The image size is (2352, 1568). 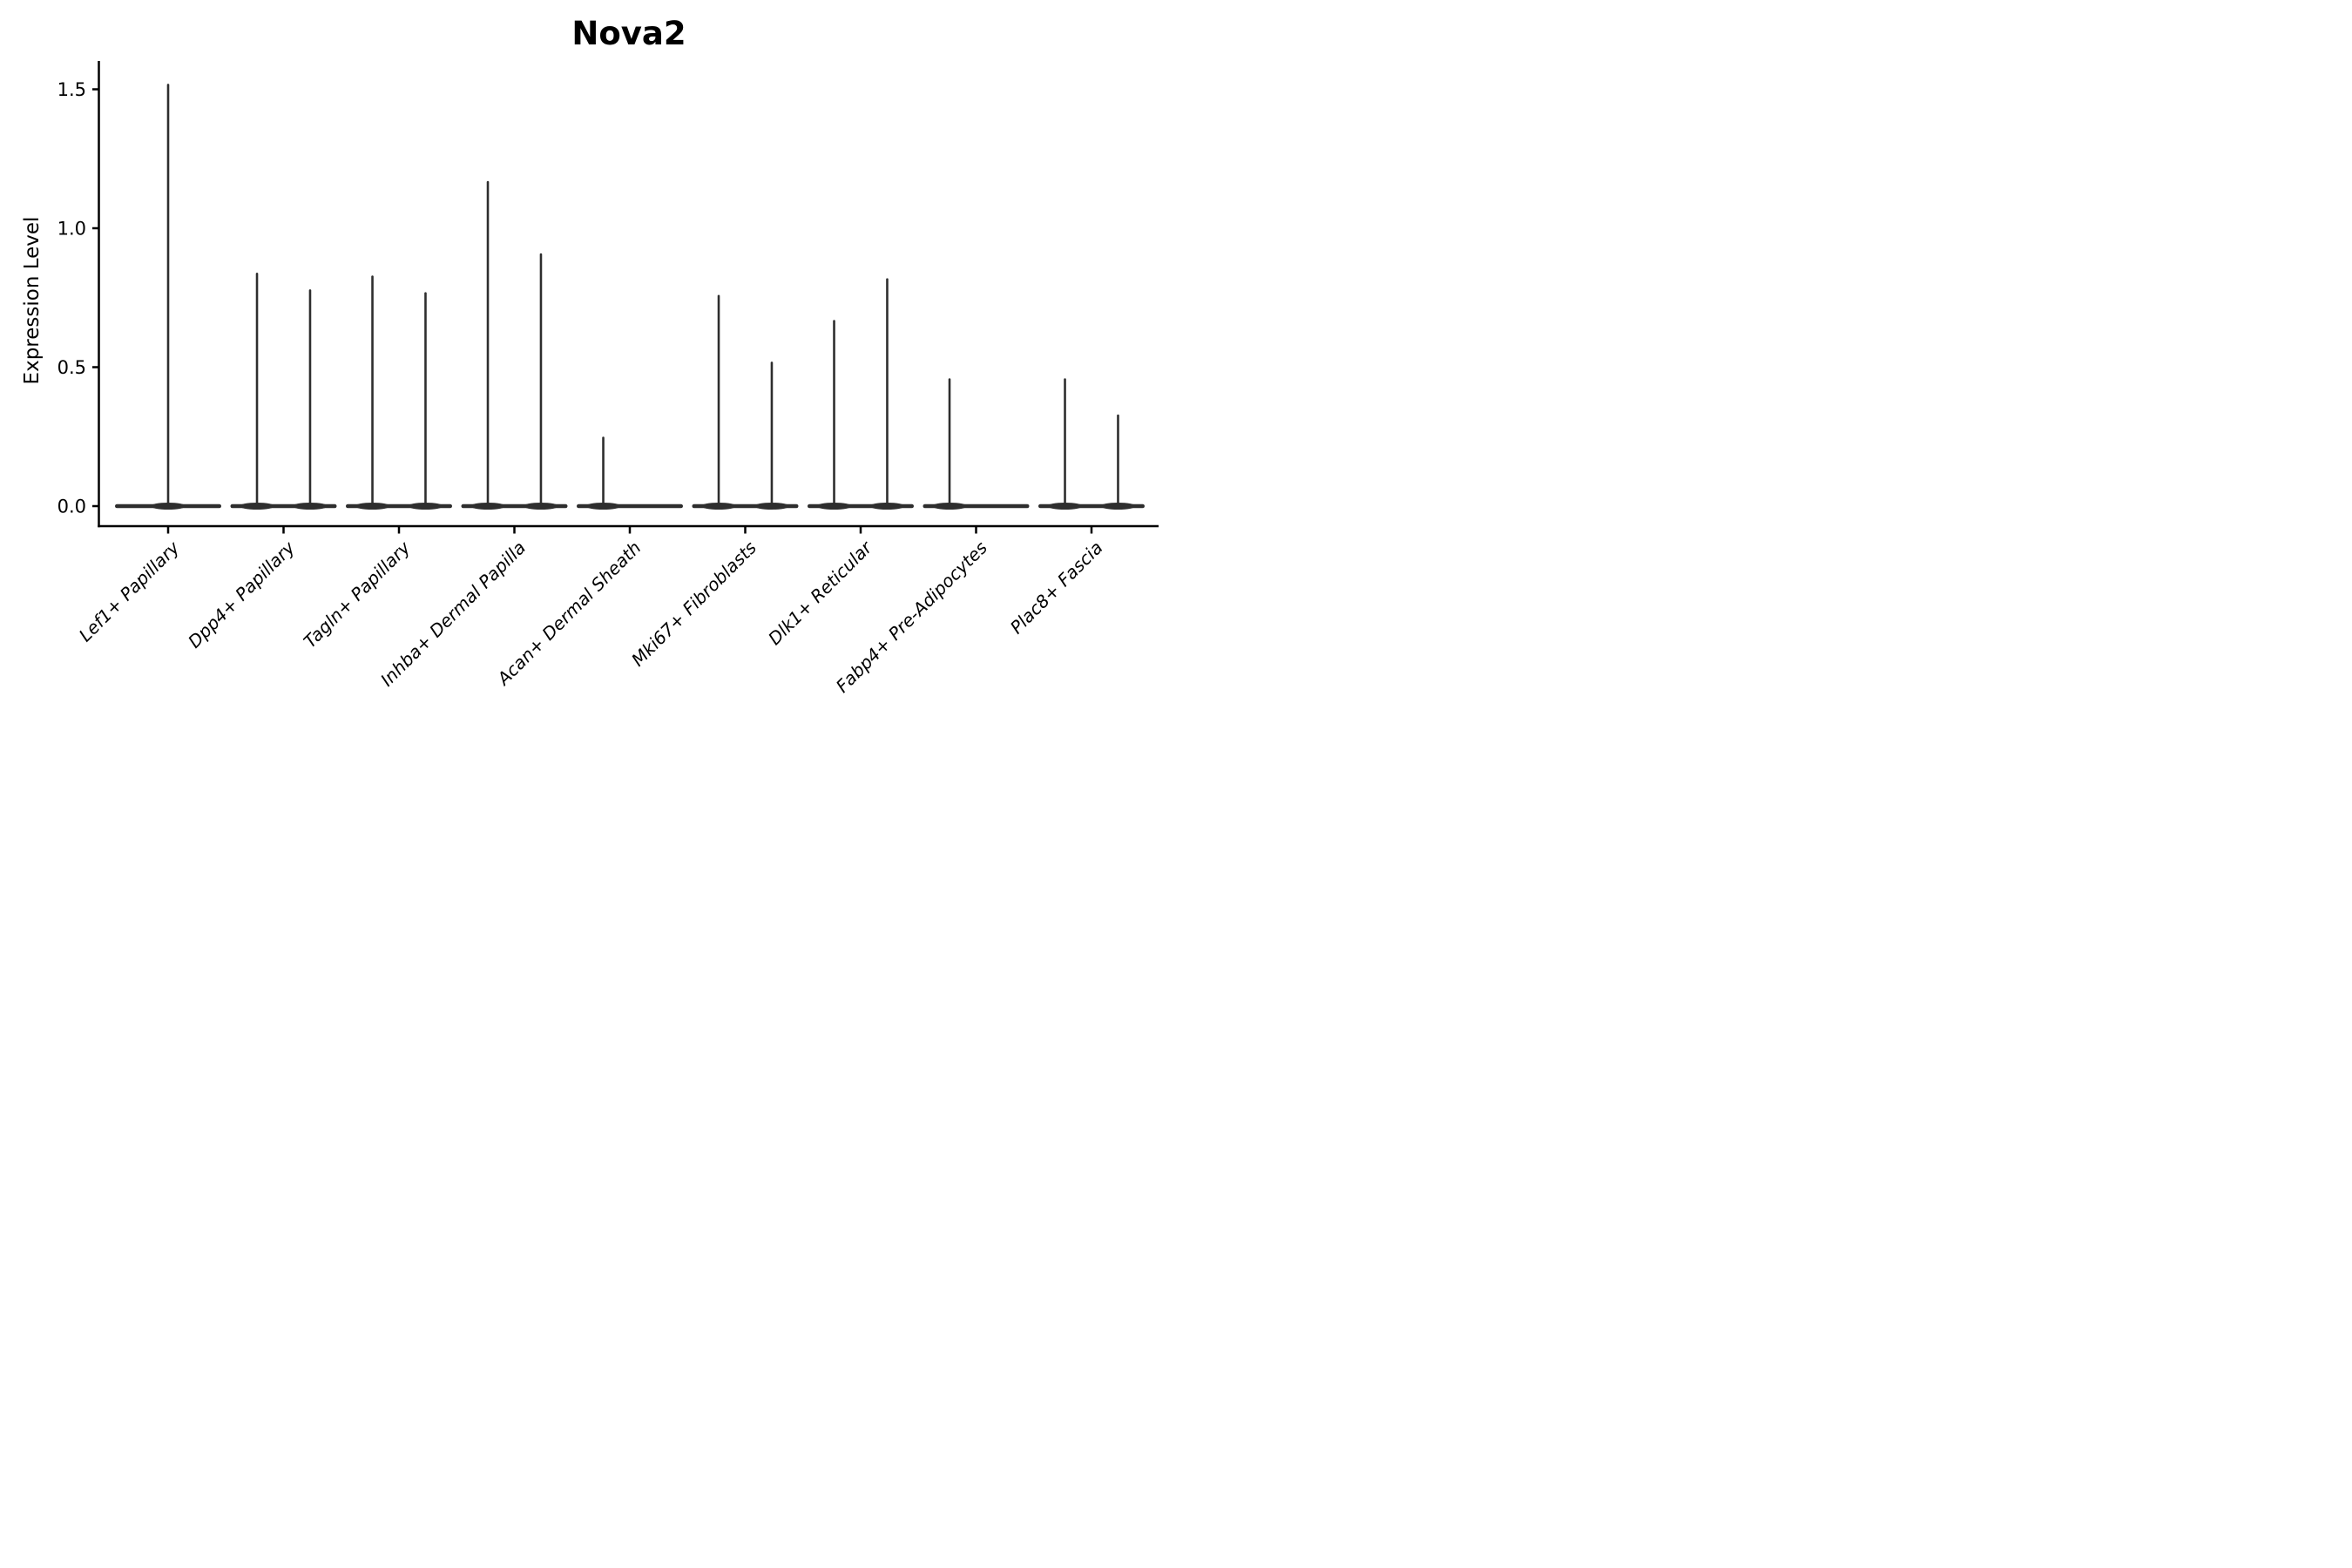 What do you see at coordinates (358, 594) in the screenshot?
I see `x-tick-label: Tagln+ Papillary` at bounding box center [358, 594].